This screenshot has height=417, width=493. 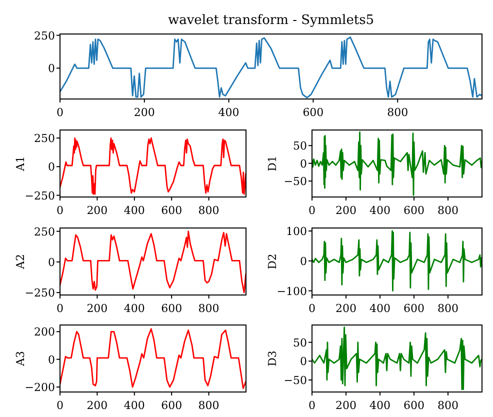 What do you see at coordinates (39, 387) in the screenshot?
I see `y-tick-label: −200` at bounding box center [39, 387].